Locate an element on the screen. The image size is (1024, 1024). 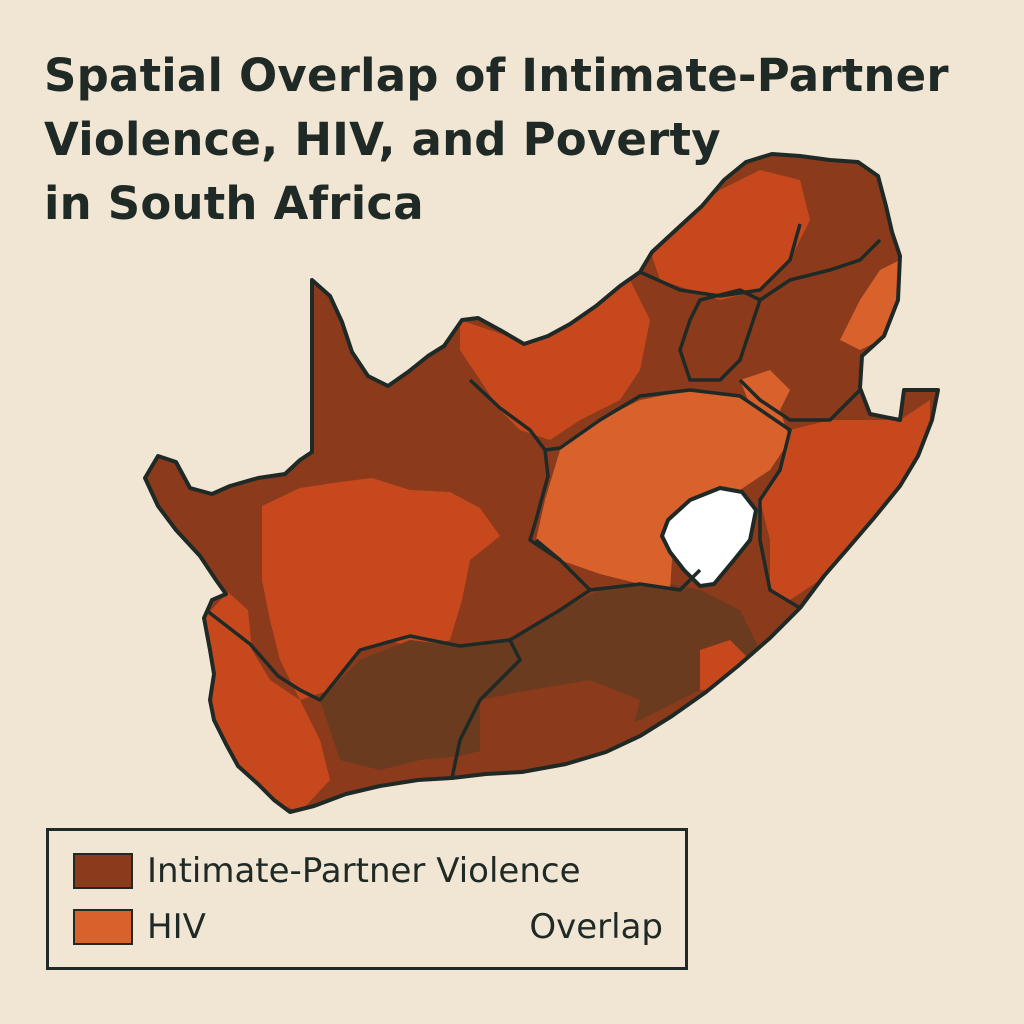
title-line-1: Spatial Overlap of Intimate-Partner is located at coordinates (496, 75).